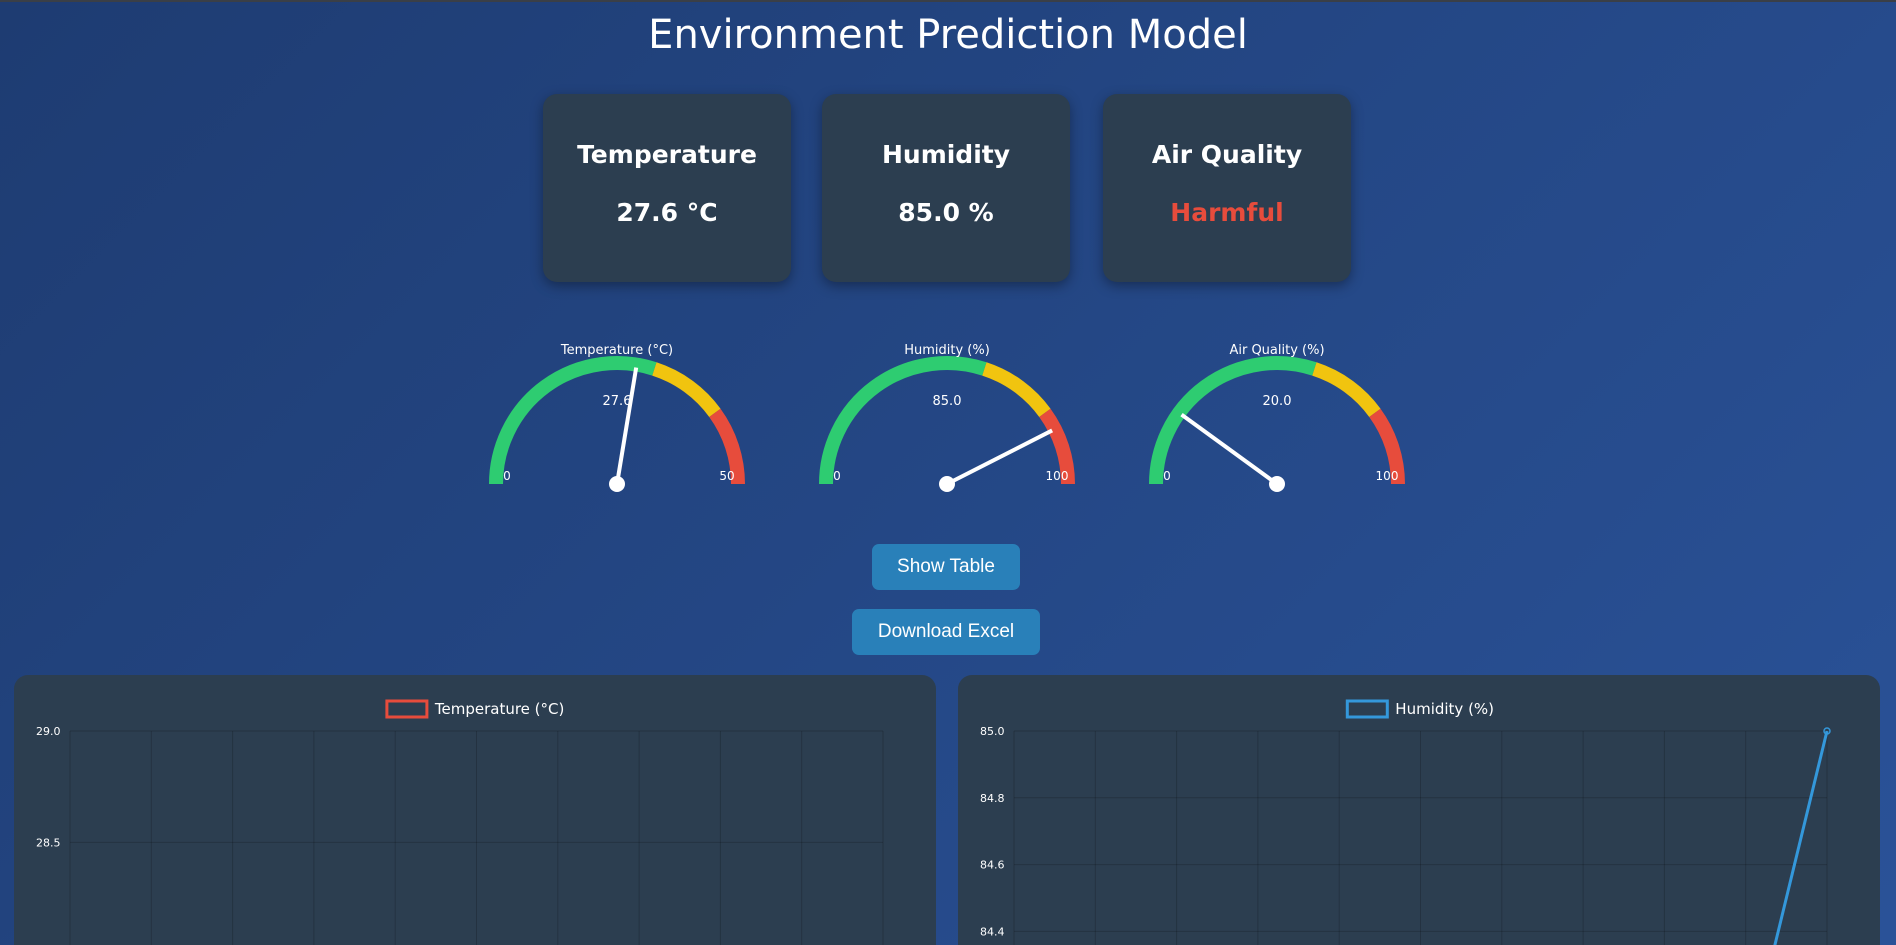  Describe the element at coordinates (947, 350) in the screenshot. I see `gauge-title: Humidity (%)` at that location.